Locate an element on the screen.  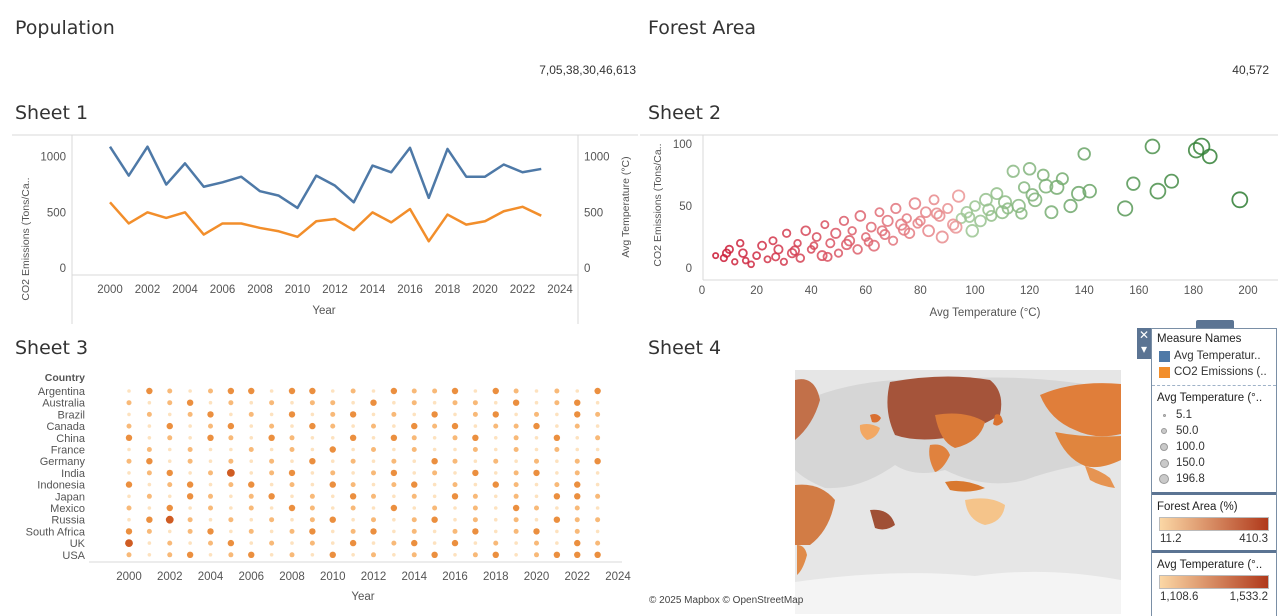
legend-drag-handle is located at coordinates (1215, 324).